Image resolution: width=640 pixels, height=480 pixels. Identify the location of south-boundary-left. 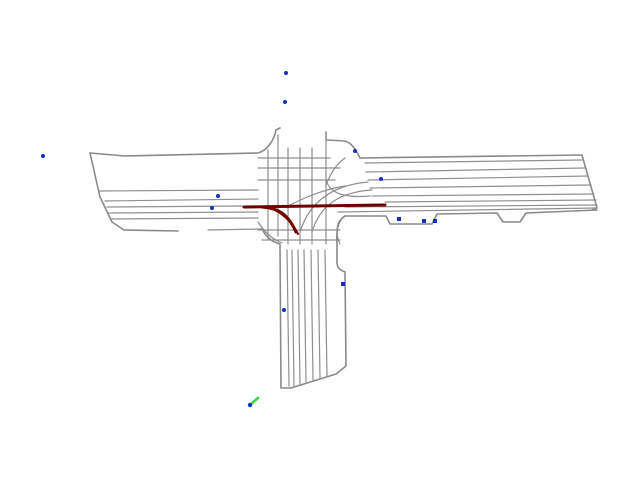
(276, 308).